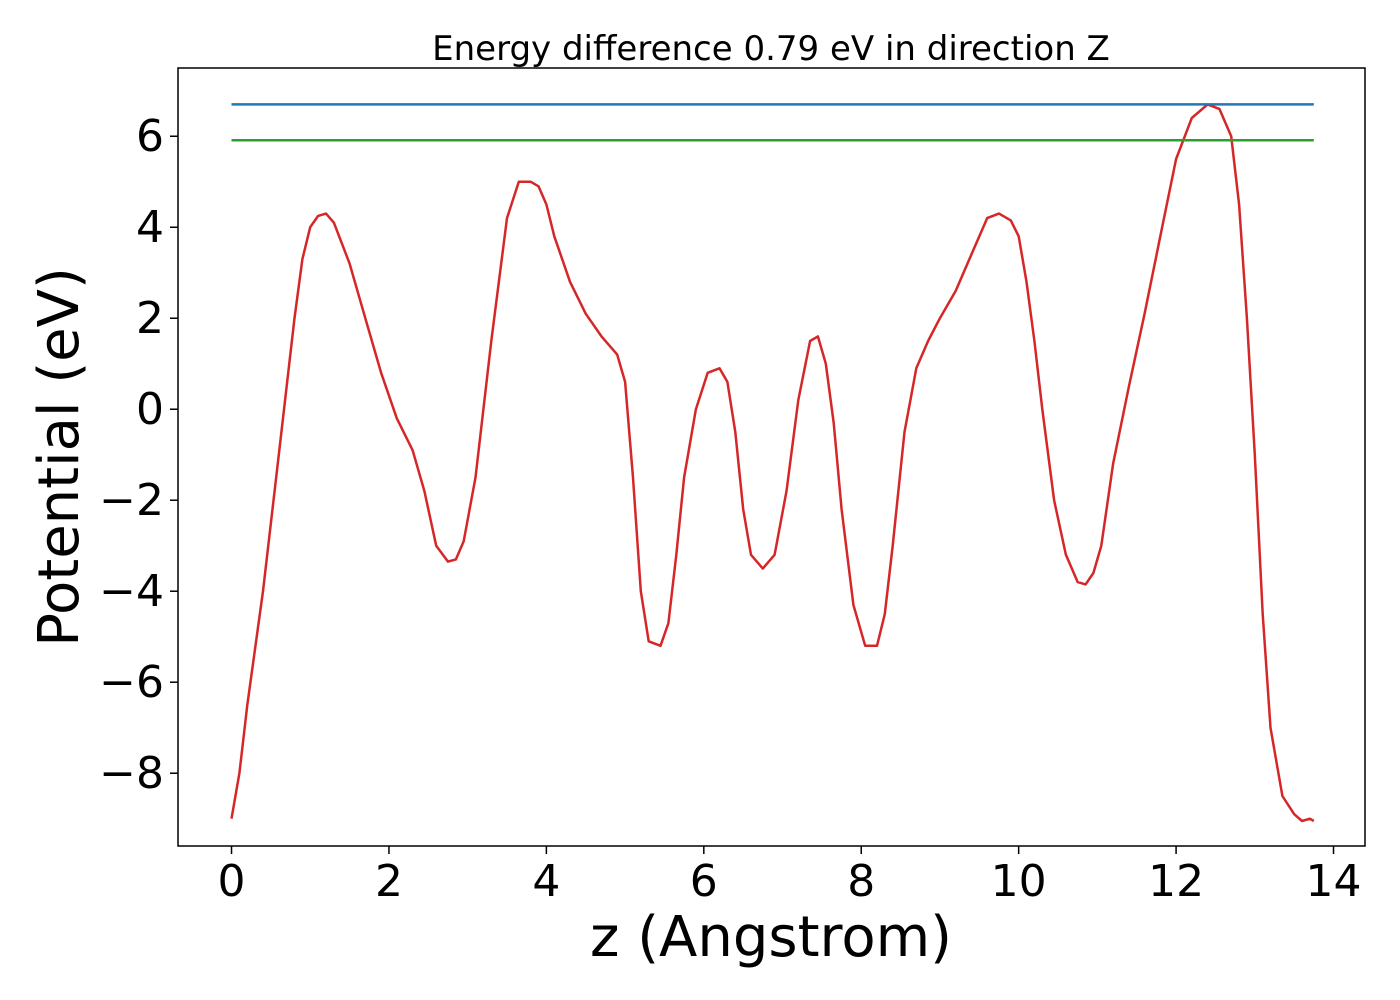 Image resolution: width=1400 pixels, height=1000 pixels. What do you see at coordinates (150, 318) in the screenshot?
I see `y-tick-label: 2` at bounding box center [150, 318].